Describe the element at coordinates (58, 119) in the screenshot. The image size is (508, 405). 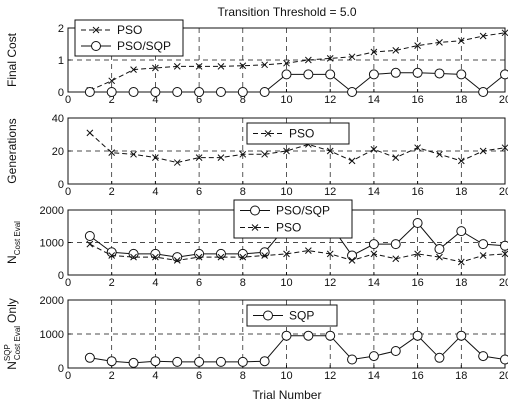
I see `y-tick-label: 40` at that location.